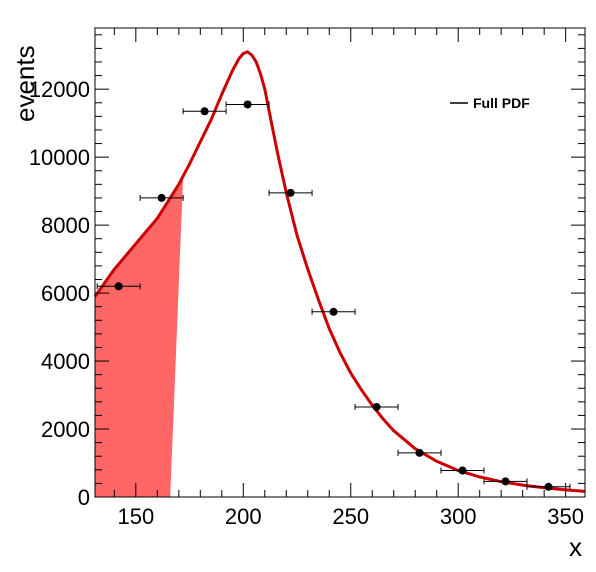 This screenshot has width=596, height=572. I want to click on y-tick-label: 12000, so click(59, 89).